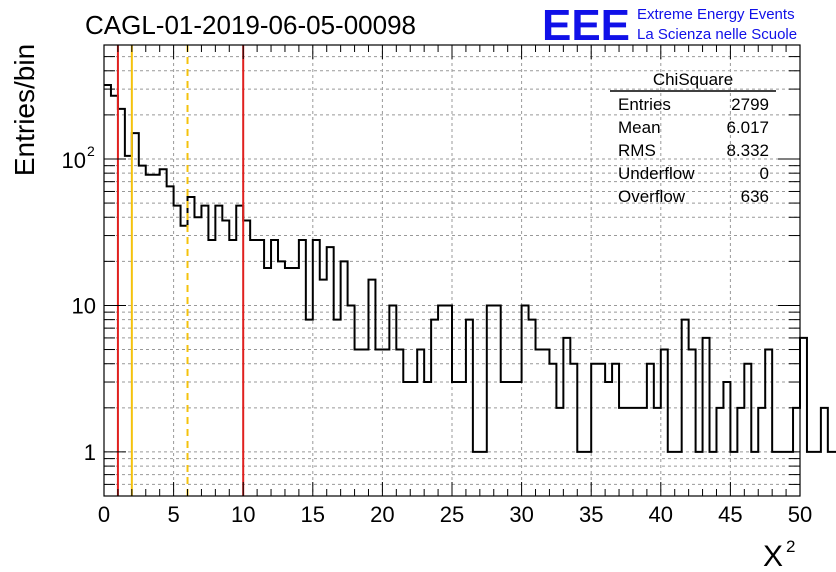  Describe the element at coordinates (790, 546) in the screenshot. I see `x-axis-label-superscript: 2` at that location.